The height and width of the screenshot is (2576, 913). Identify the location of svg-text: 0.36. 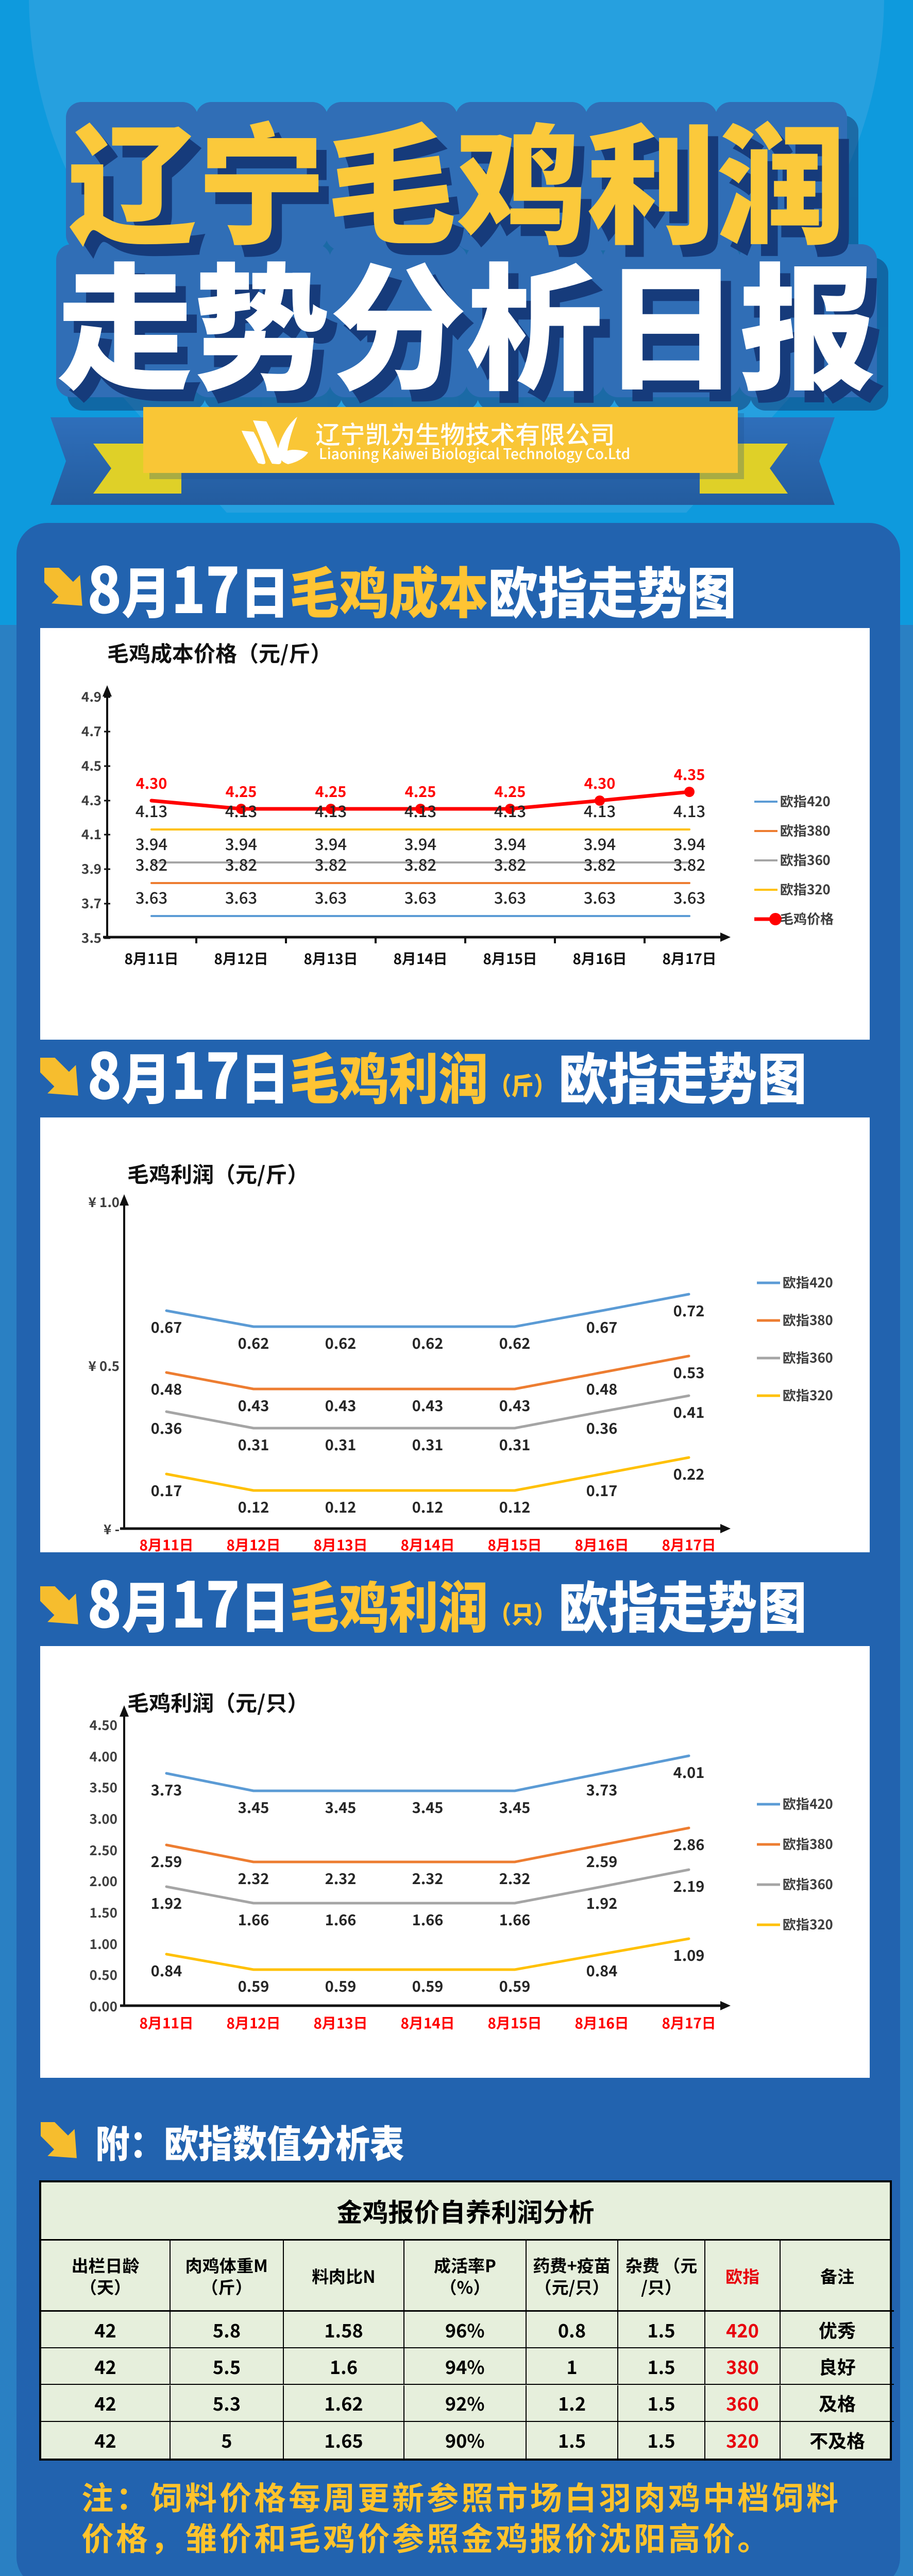
(602, 1427).